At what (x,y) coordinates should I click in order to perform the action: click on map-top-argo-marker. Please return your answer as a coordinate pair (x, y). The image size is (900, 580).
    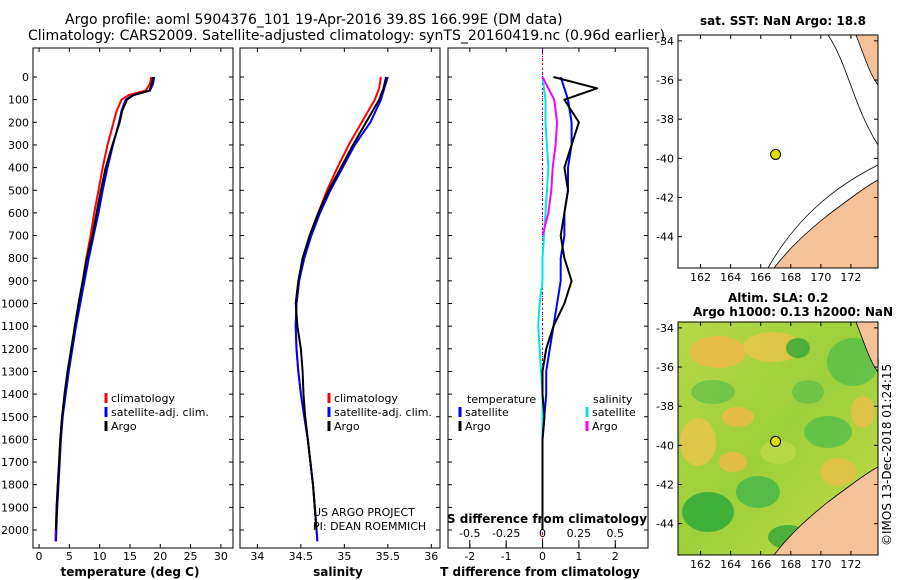
    Looking at the image, I should click on (776, 154).